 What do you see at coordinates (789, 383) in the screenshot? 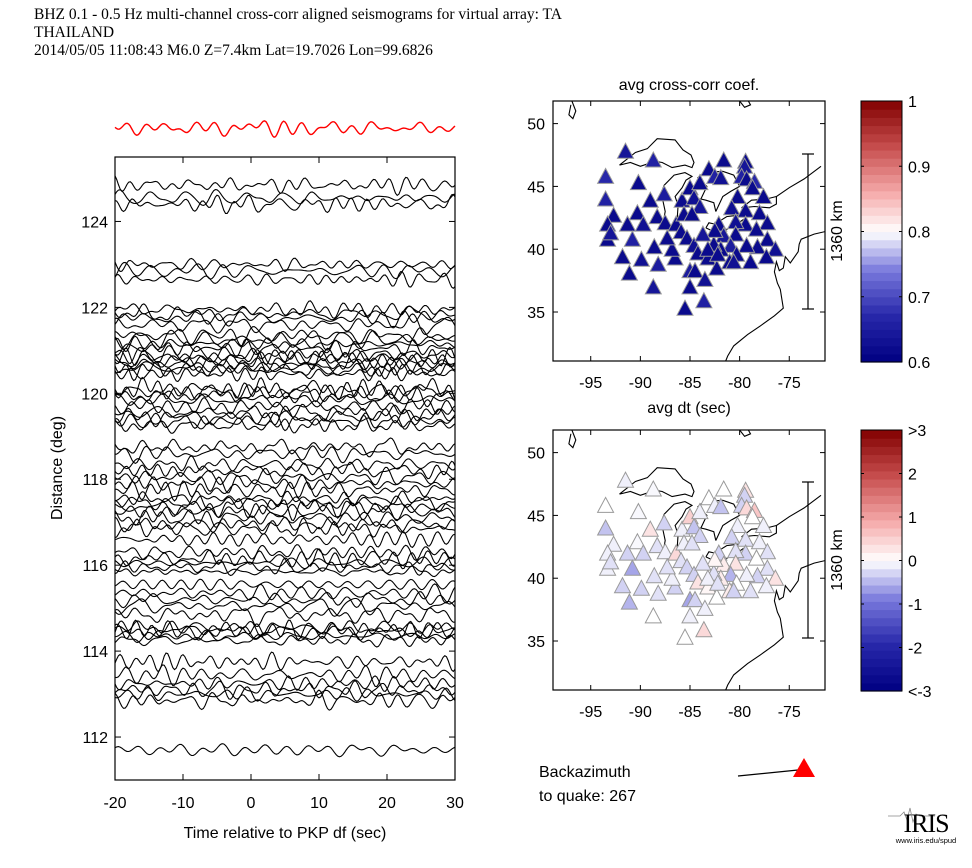
I see `map-x-tick-label: -75` at bounding box center [789, 383].